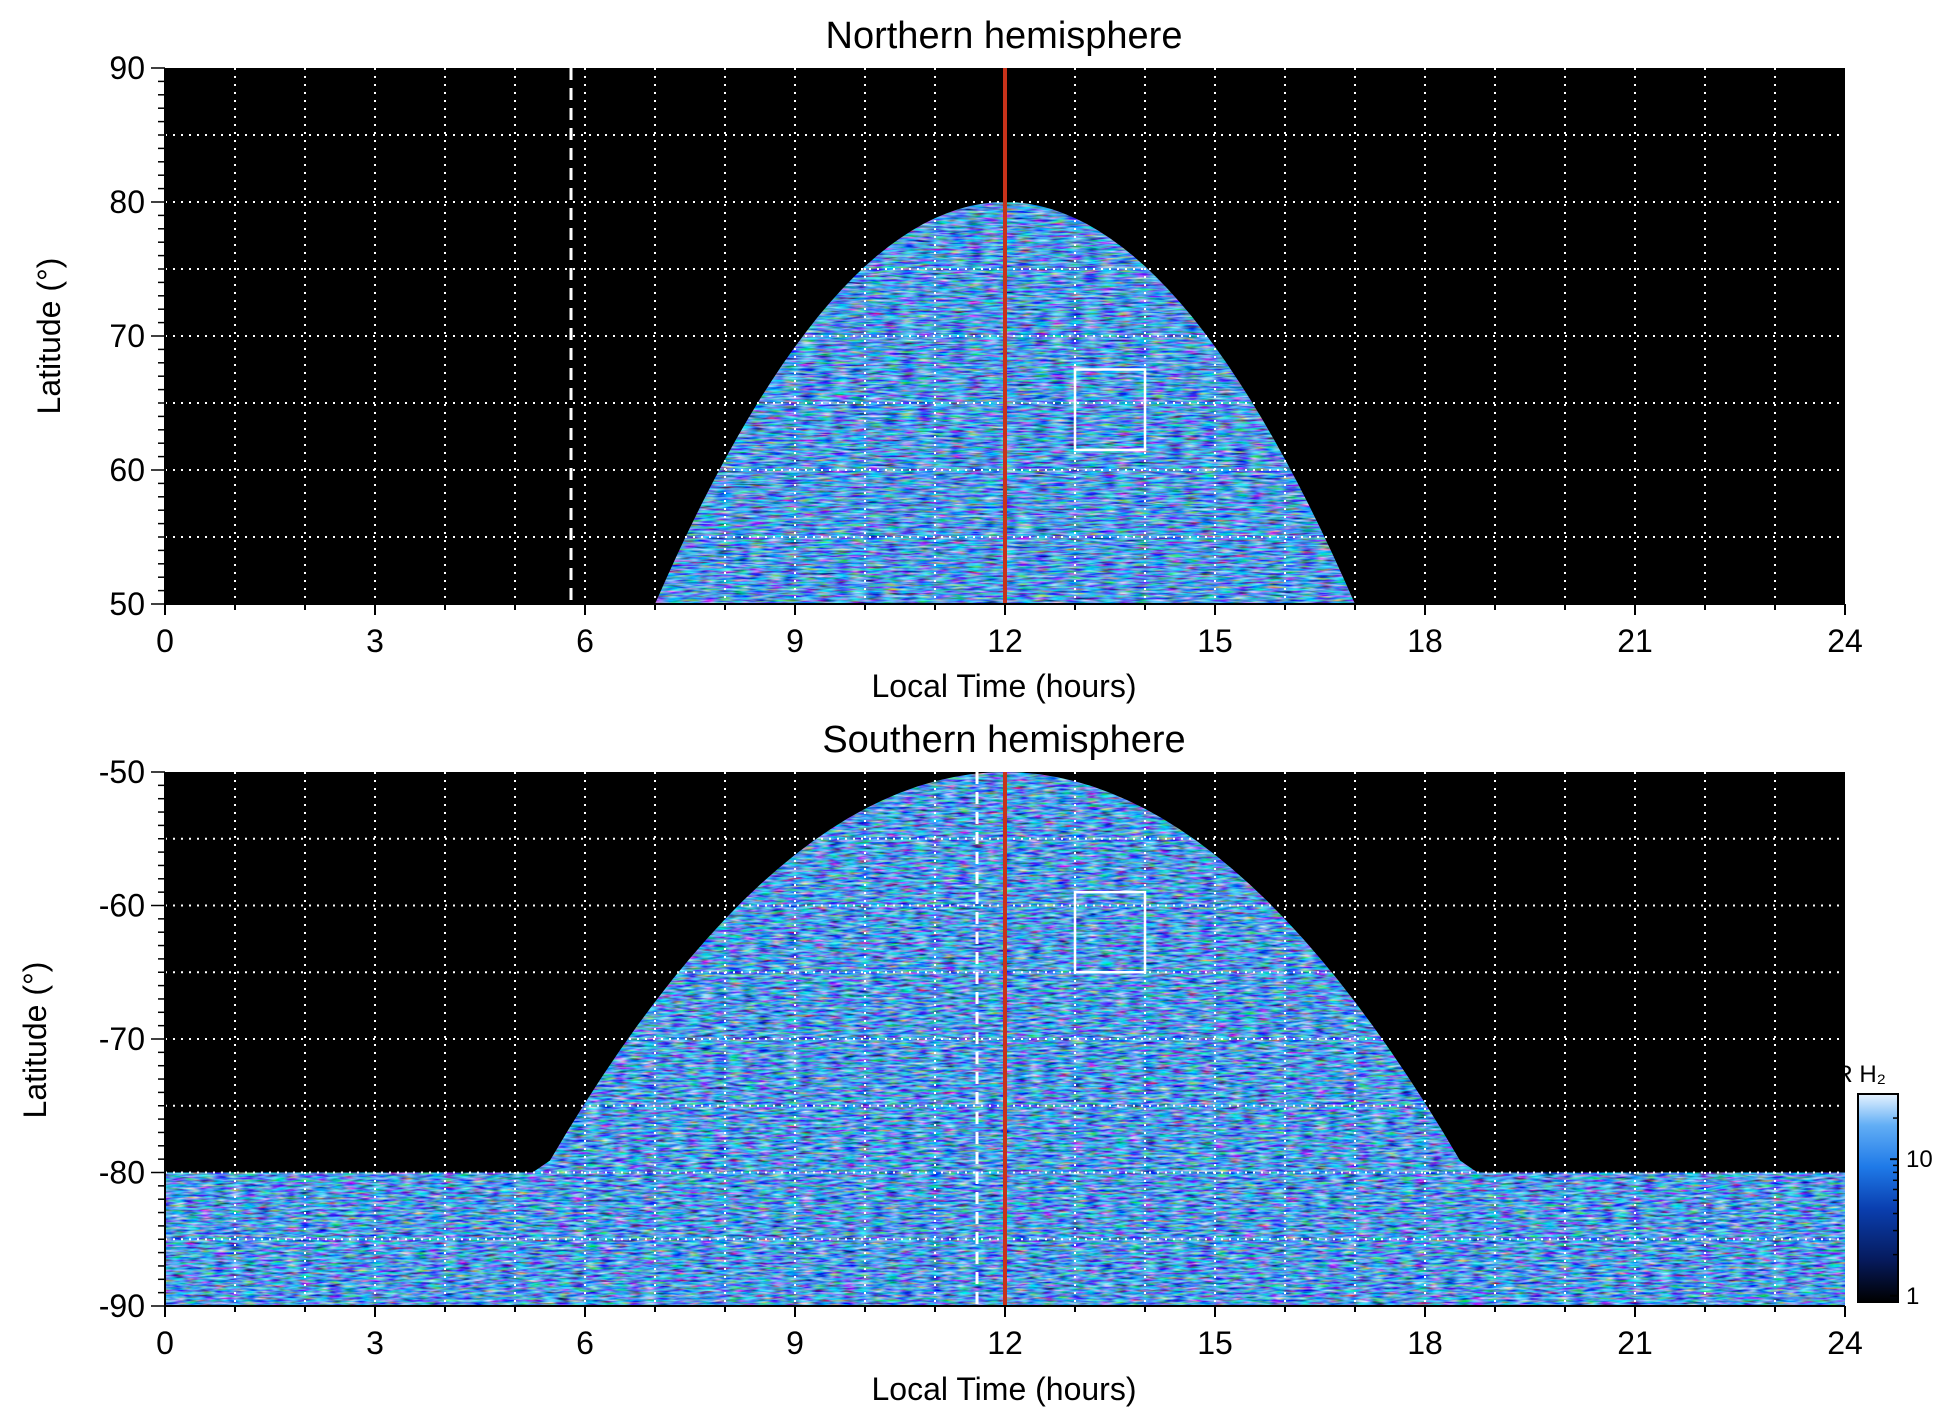  Describe the element at coordinates (1911, 1213) in the screenshot. I see `colorbar-ticks: 1 10` at that location.